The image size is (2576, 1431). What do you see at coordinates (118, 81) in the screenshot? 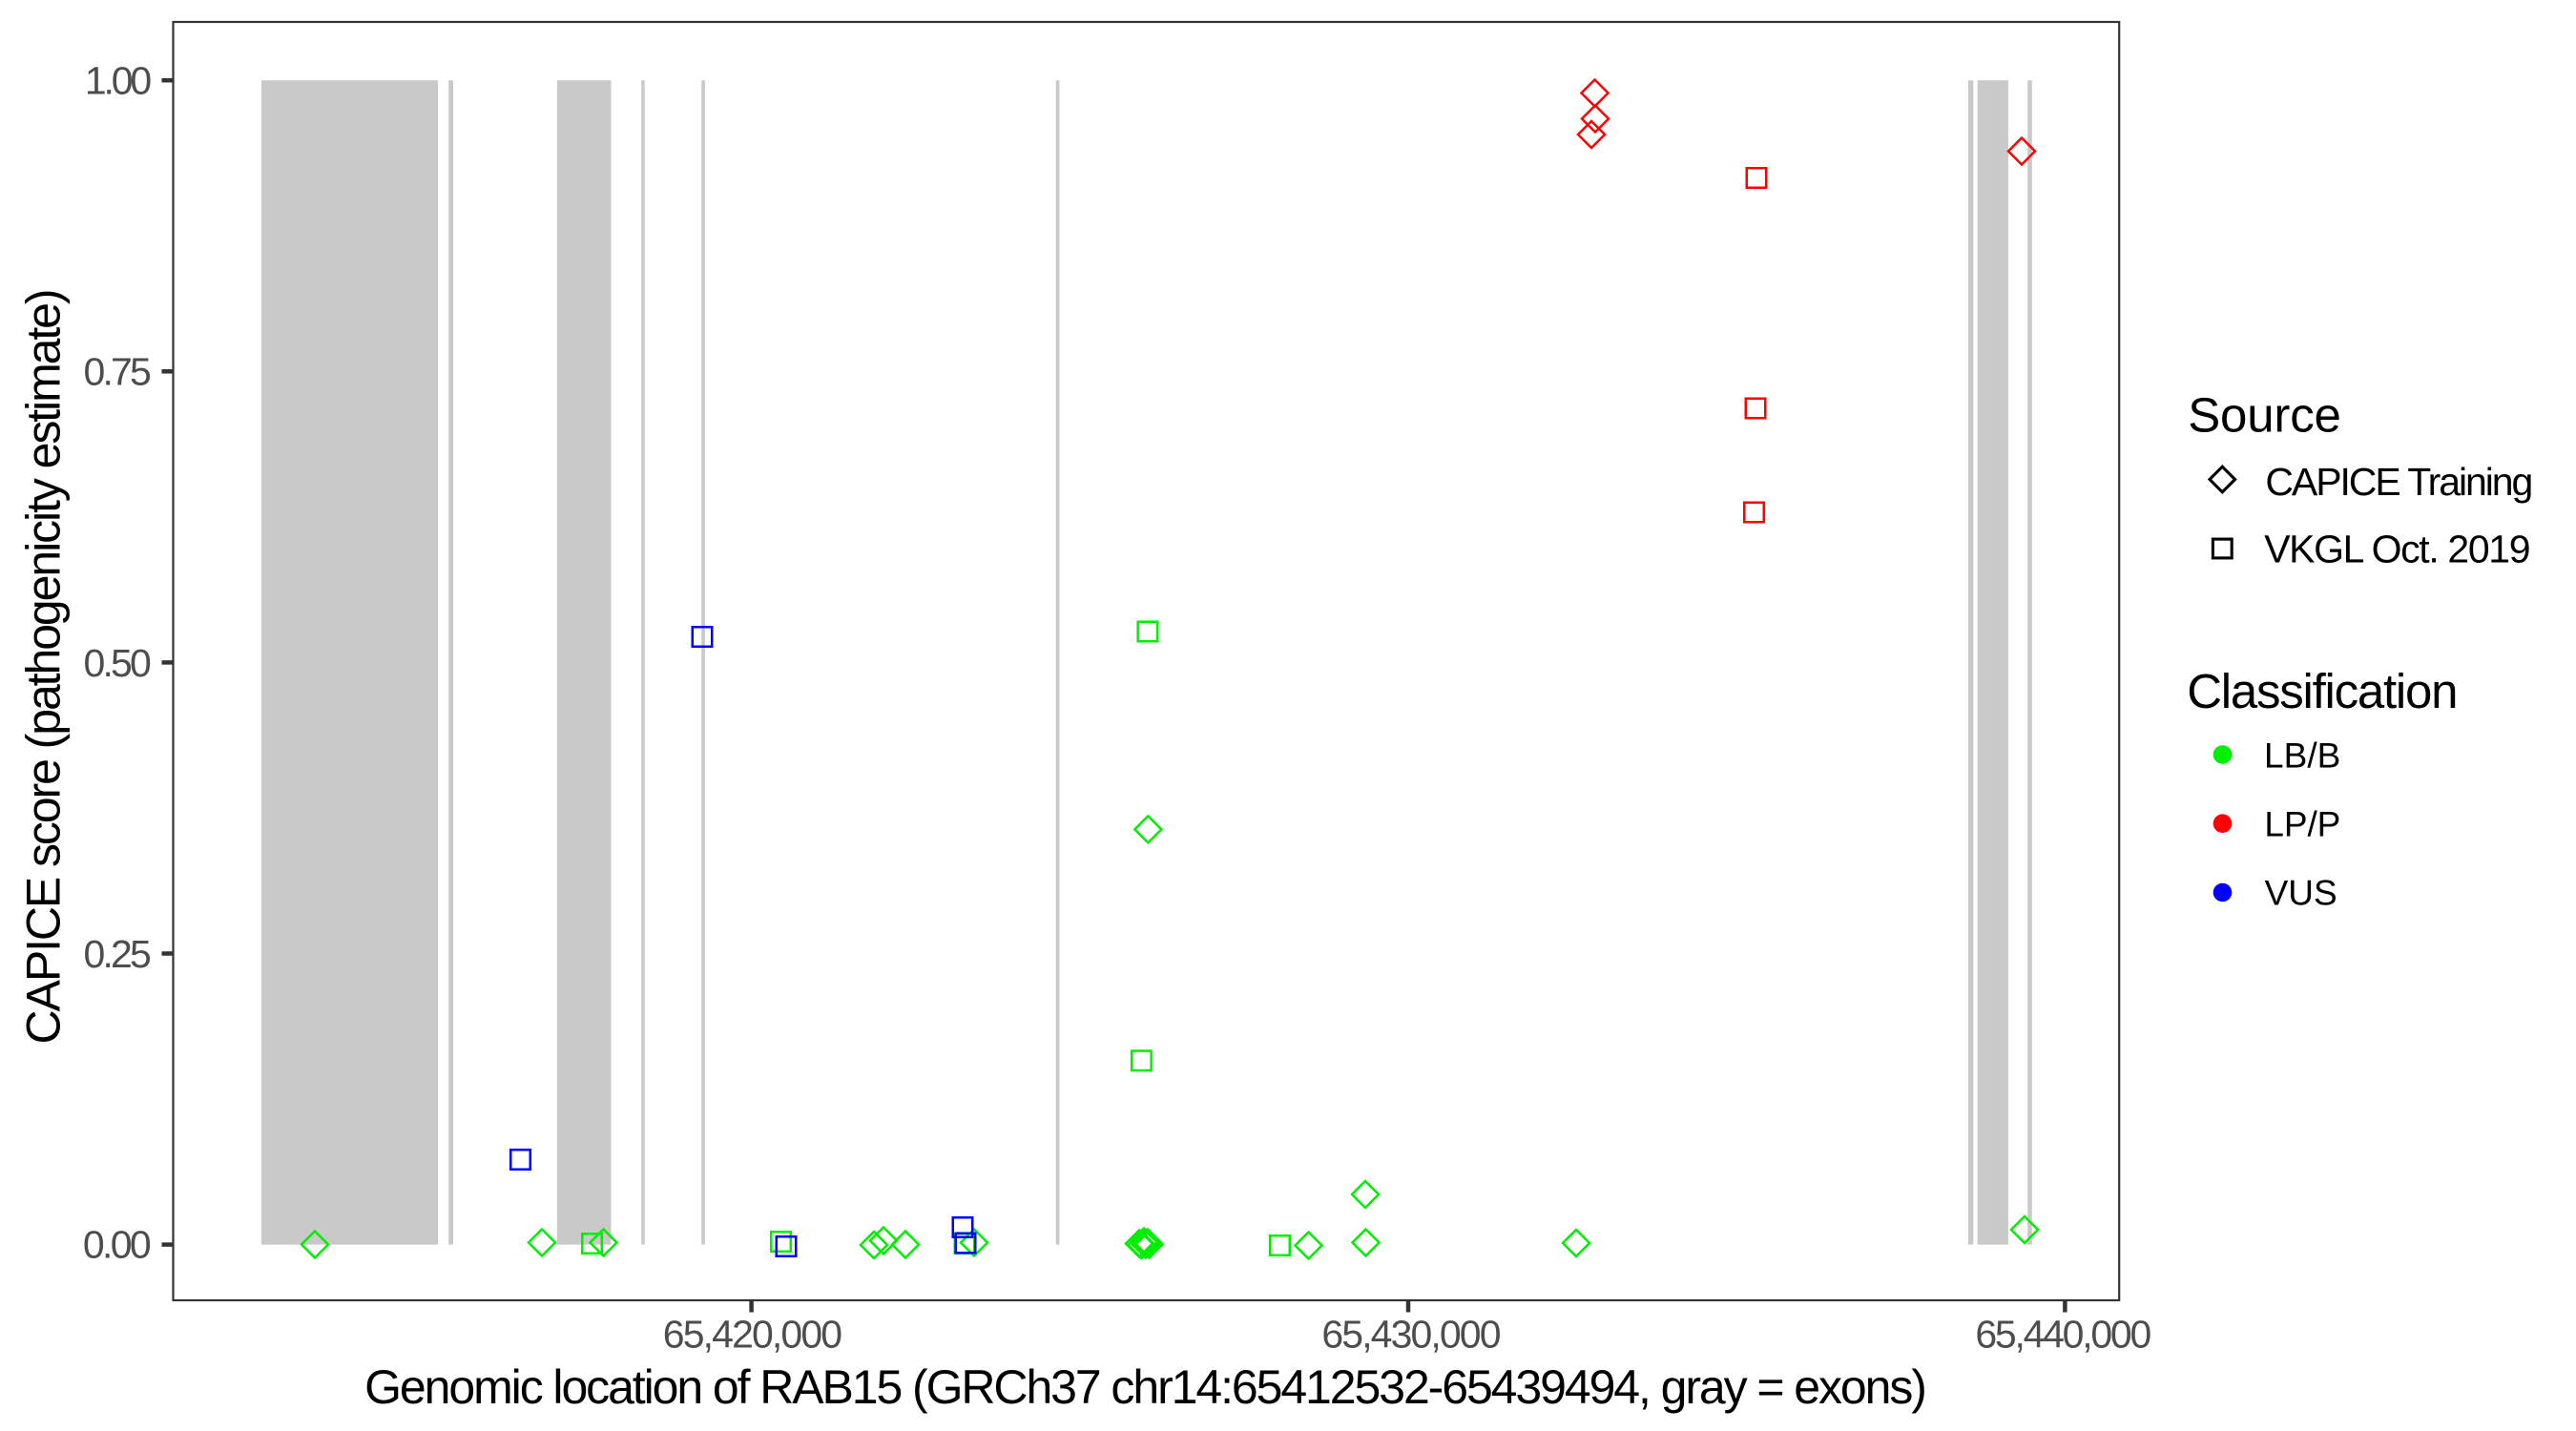
I see `svg-text: 1.00` at bounding box center [118, 81].